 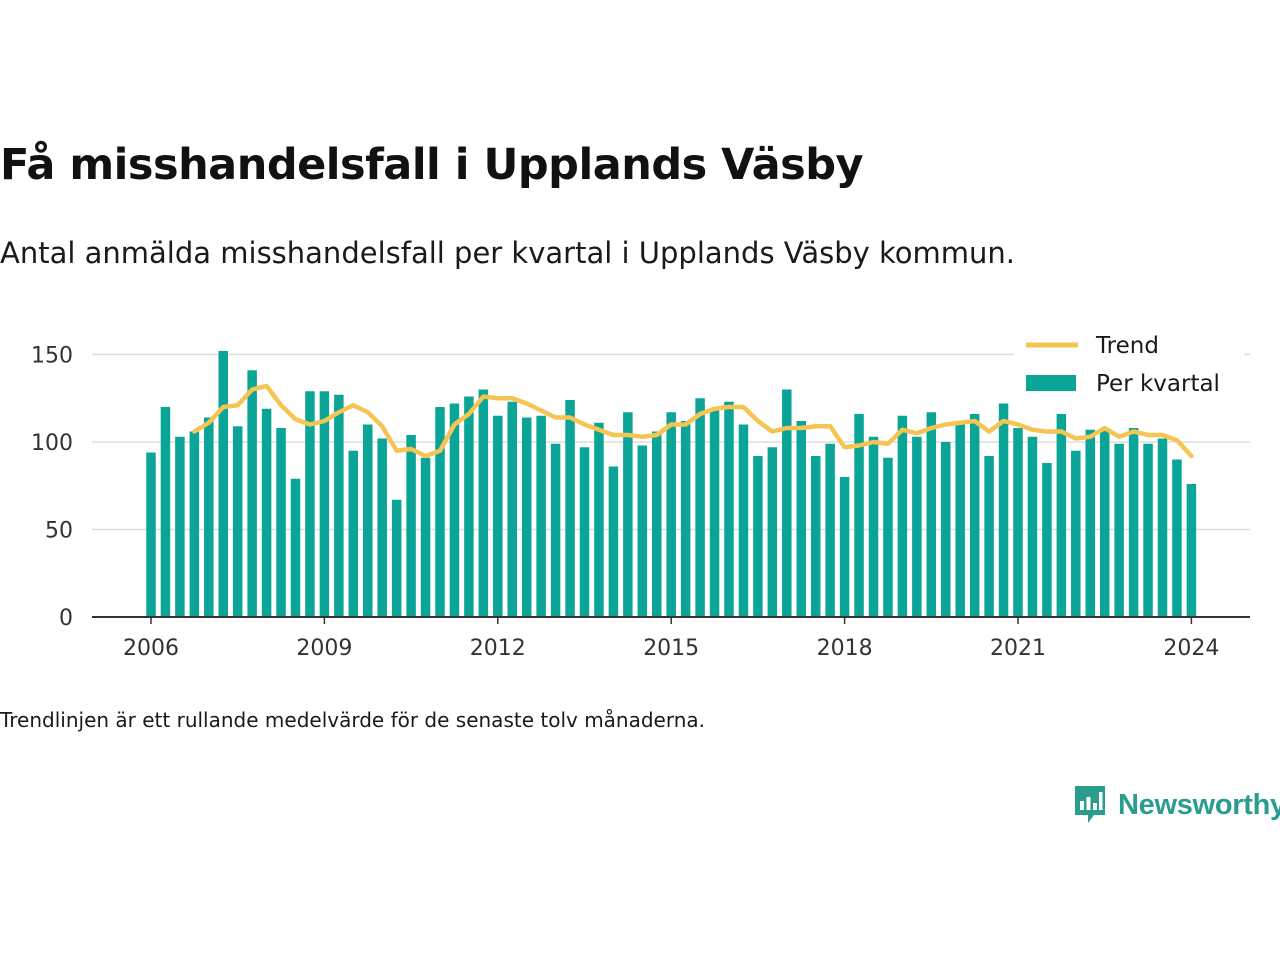 What do you see at coordinates (671, 648) in the screenshot?
I see `x-tick-label-2015: 2015` at bounding box center [671, 648].